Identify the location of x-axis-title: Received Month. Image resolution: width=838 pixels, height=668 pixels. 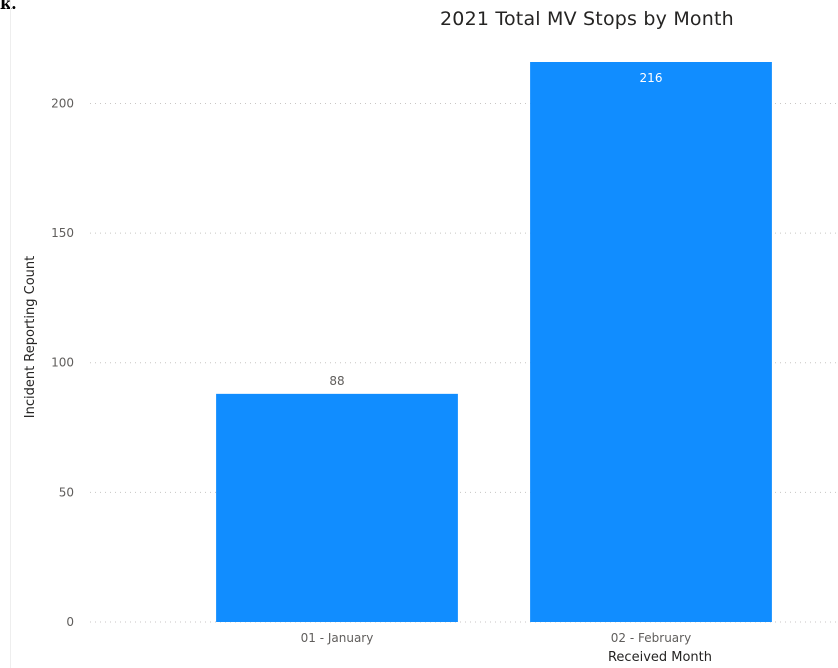
(660, 657).